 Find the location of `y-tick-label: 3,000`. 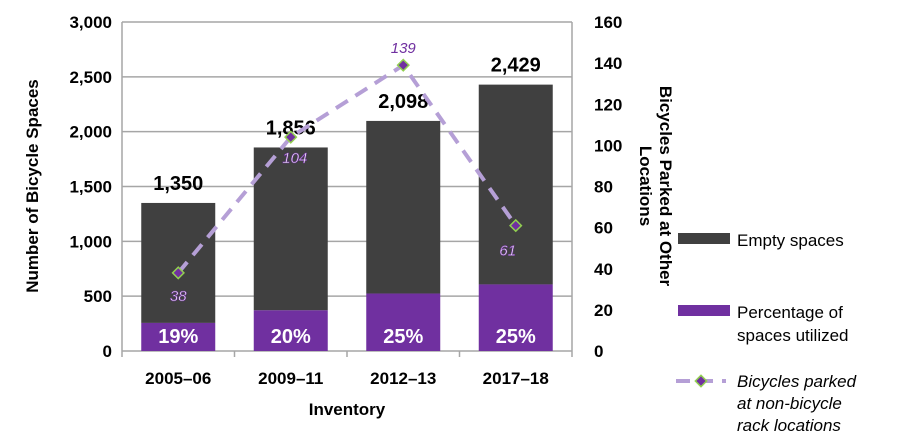

y-tick-label: 3,000 is located at coordinates (90, 22).